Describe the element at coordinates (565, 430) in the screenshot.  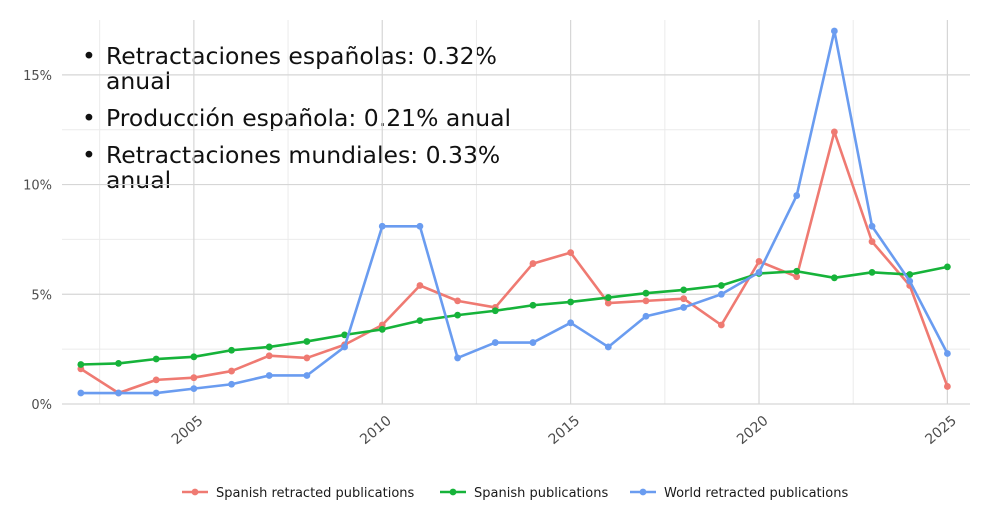
I see `x-tick-label: 2015` at that location.